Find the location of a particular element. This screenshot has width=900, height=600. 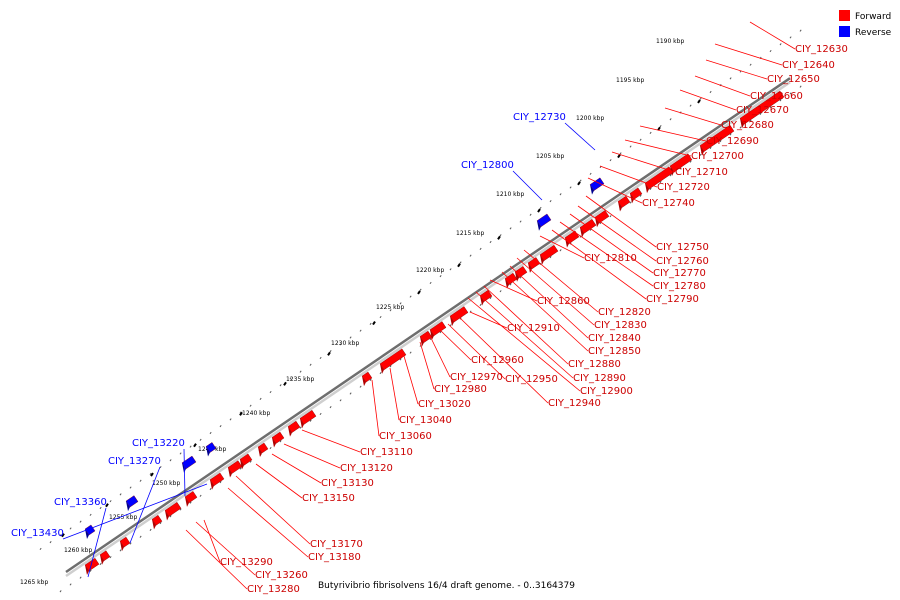

forward-gene-label: CIY_12750 is located at coordinates (682, 247).